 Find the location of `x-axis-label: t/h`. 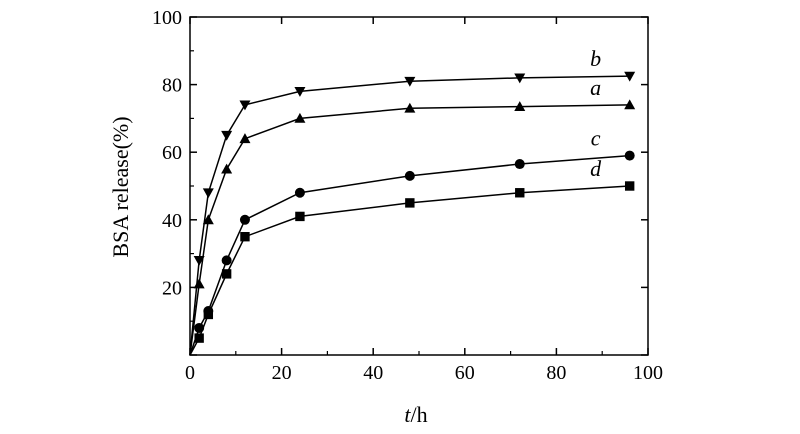

x-axis-label: t/h is located at coordinates (415, 414).